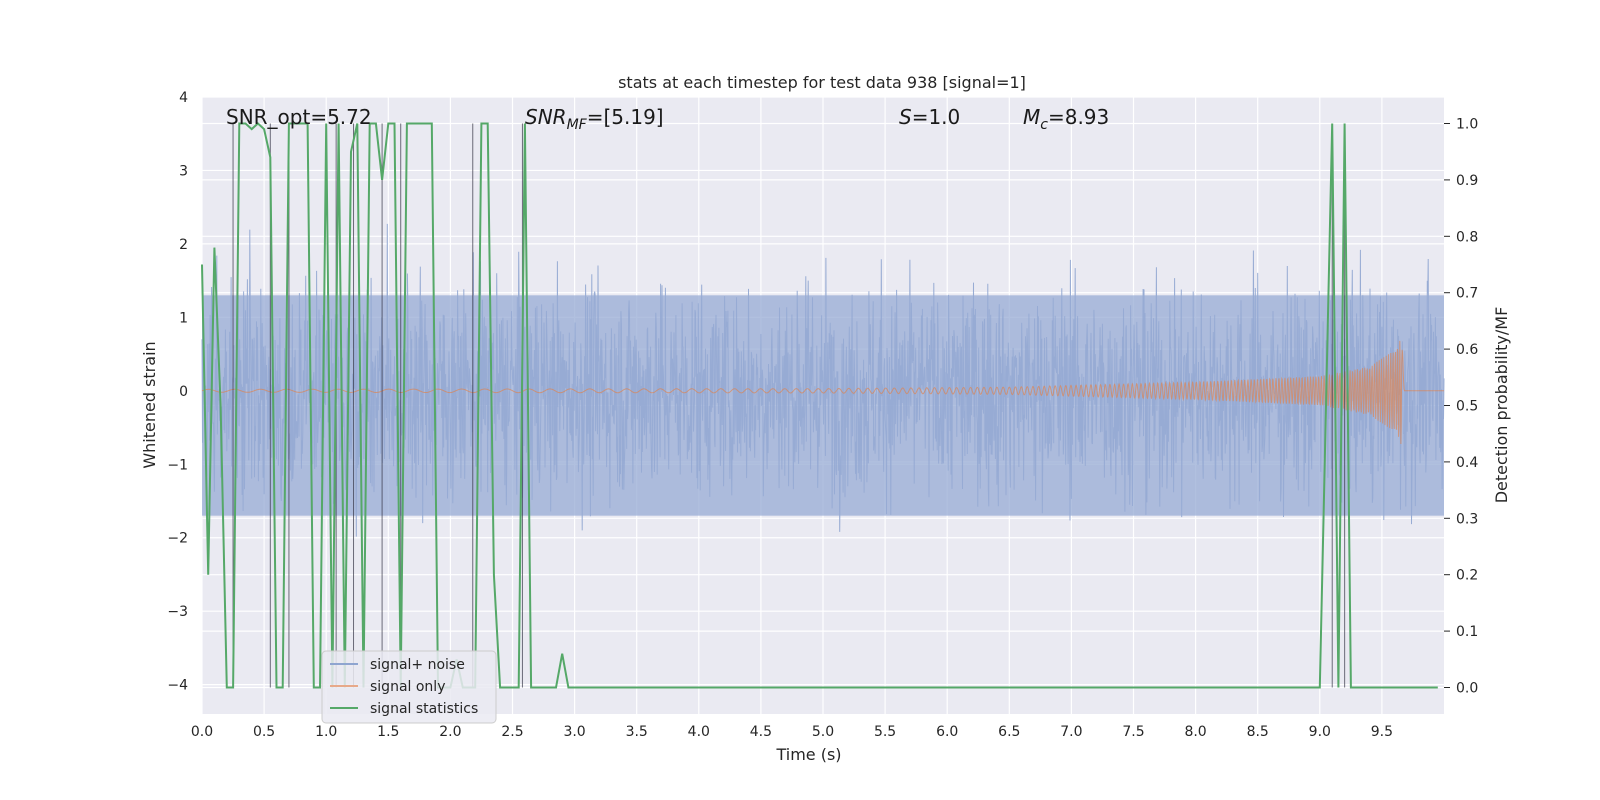 This screenshot has width=1600, height=800. What do you see at coordinates (1467, 237) in the screenshot?
I see `y2-tick-label: 0.8` at bounding box center [1467, 237].